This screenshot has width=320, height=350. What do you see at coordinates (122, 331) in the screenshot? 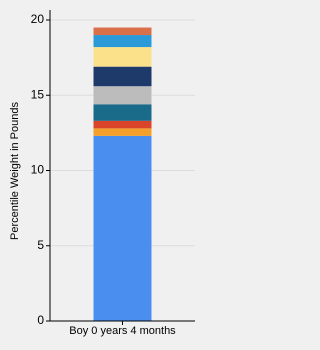
I see `x-tick-label: Boy 0 years 4 months` at bounding box center [122, 331].